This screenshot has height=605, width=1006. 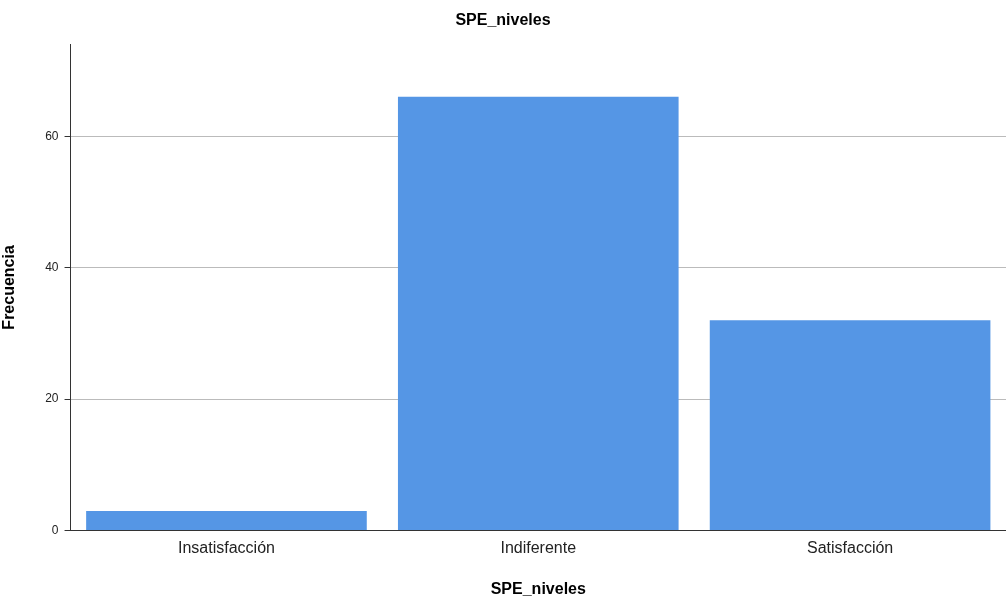 What do you see at coordinates (52, 266) in the screenshot?
I see `y-tick-label: 40` at bounding box center [52, 266].